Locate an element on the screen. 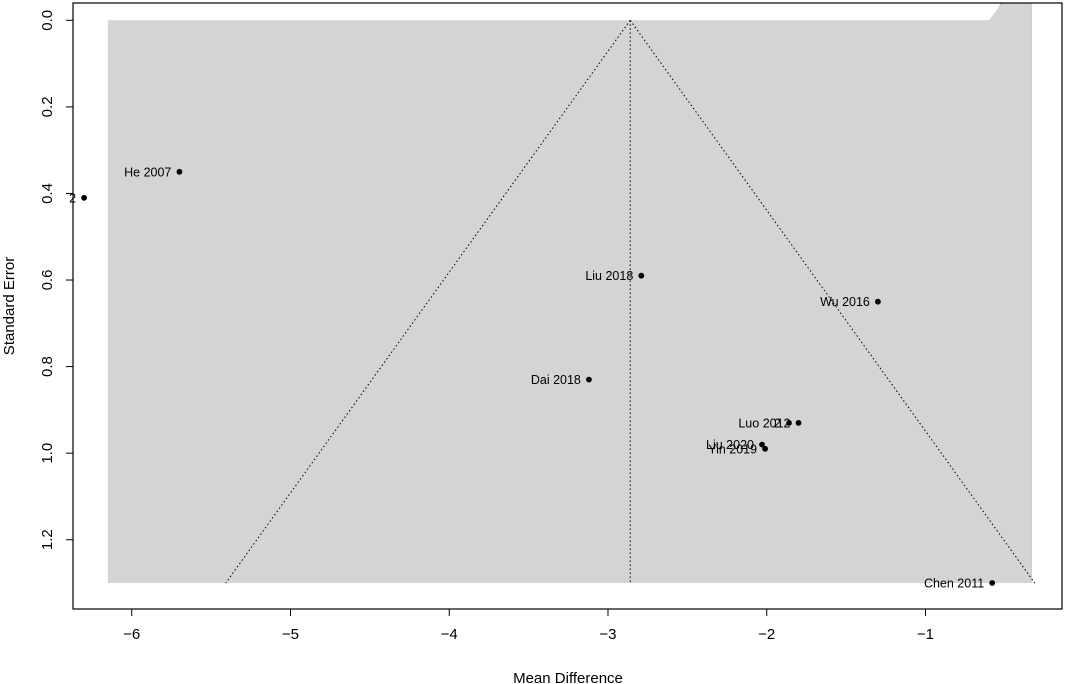 This screenshot has width=1065, height=684. x-tick-label: −4 is located at coordinates (449, 634).